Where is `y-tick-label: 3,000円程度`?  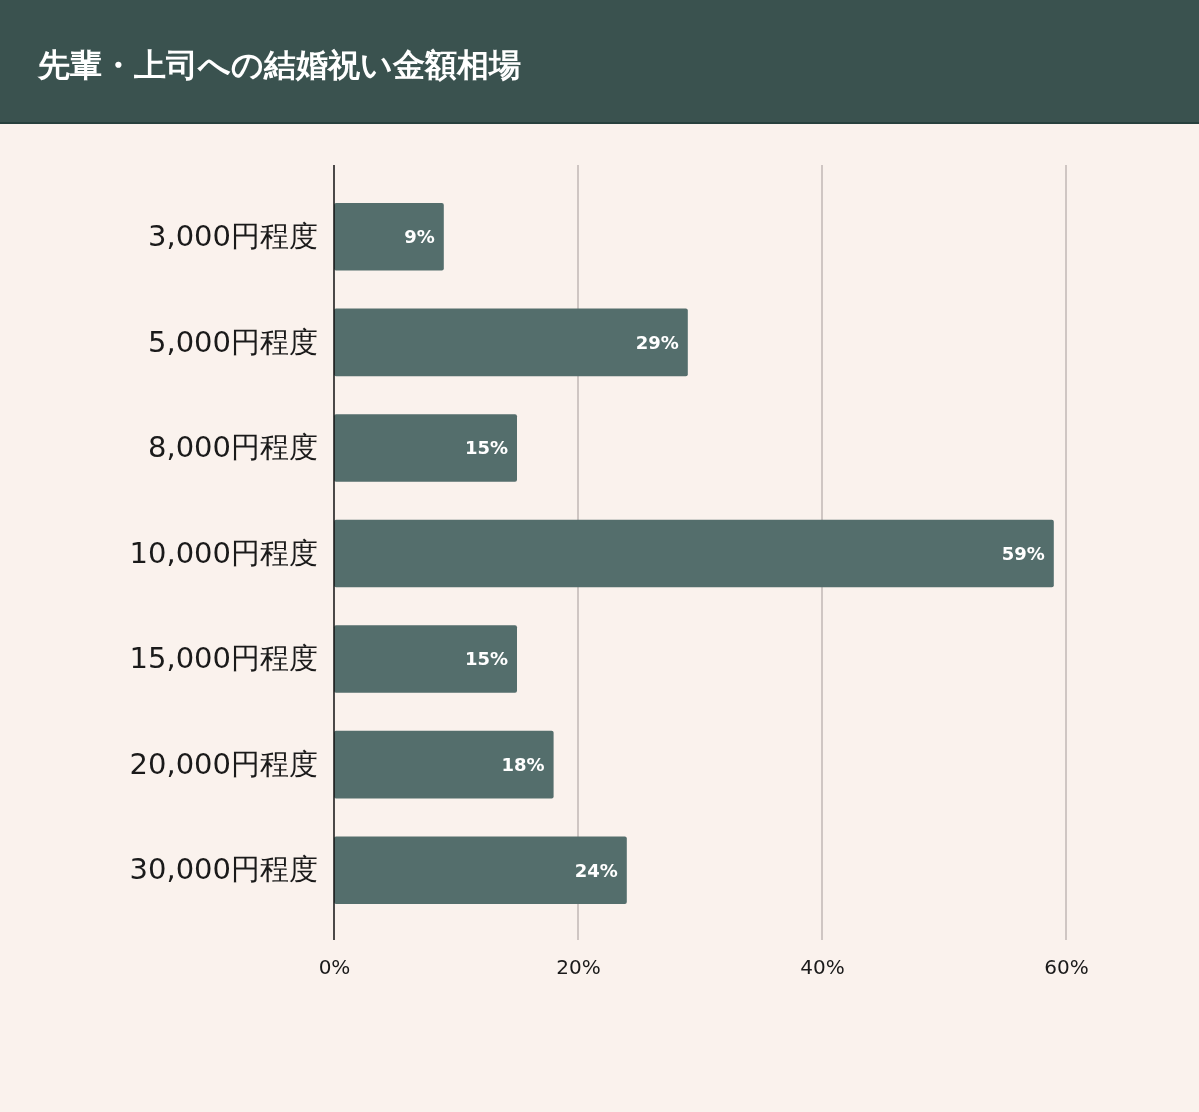
y-tick-label: 3,000円程度 is located at coordinates (232, 236).